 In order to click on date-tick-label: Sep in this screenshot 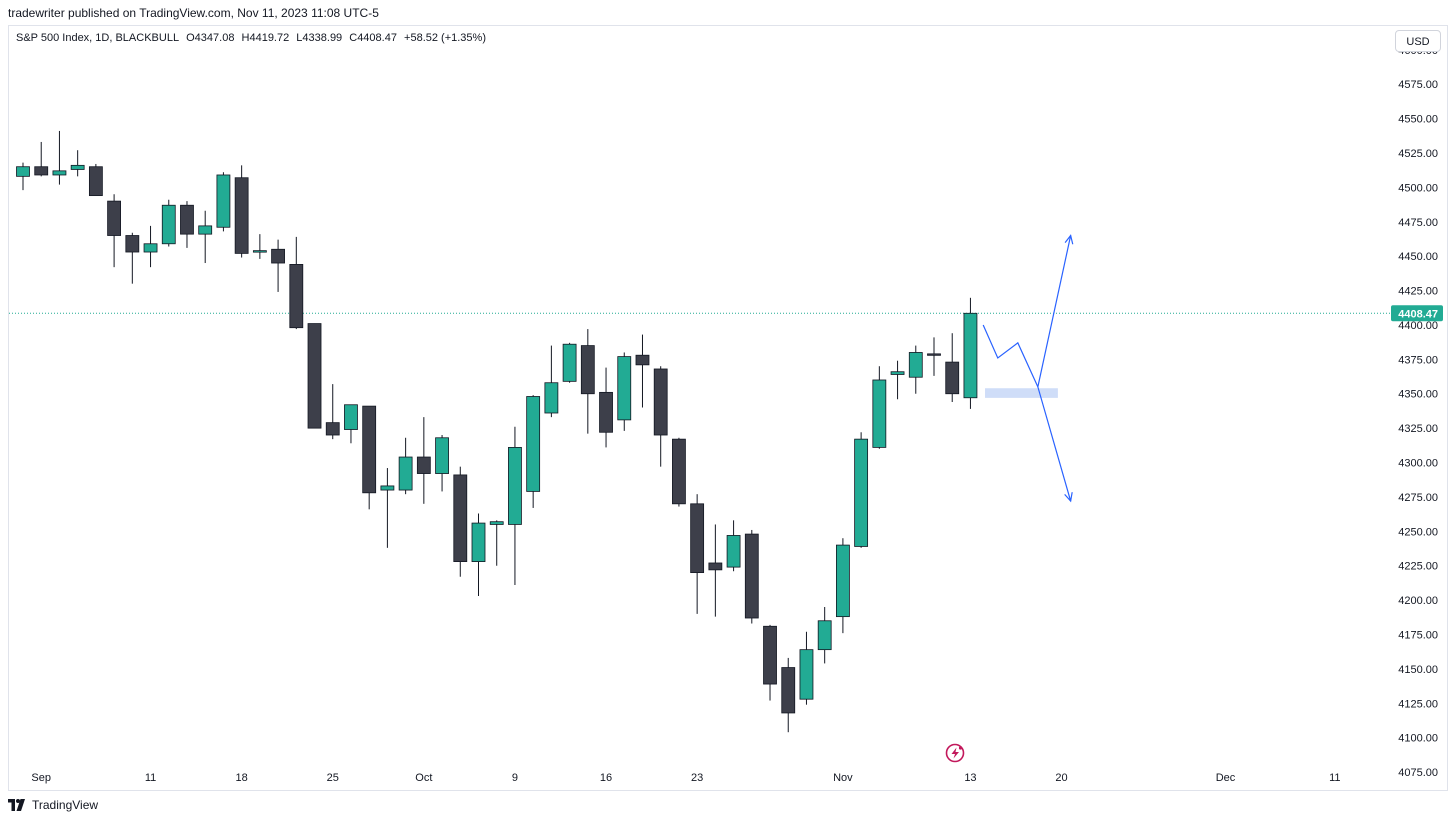, I will do `click(41, 778)`.